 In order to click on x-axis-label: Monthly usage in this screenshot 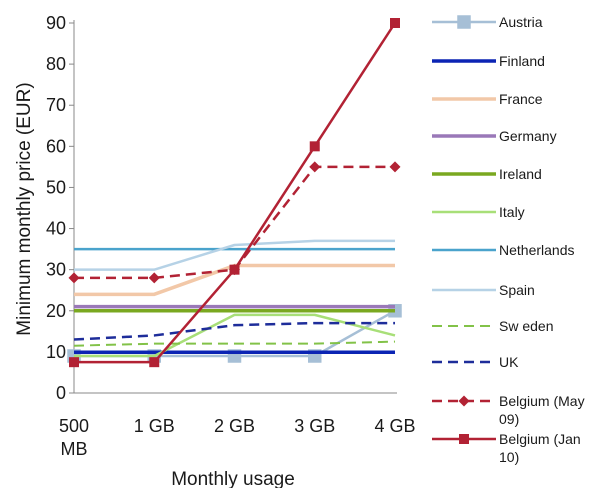, I will do `click(233, 478)`.